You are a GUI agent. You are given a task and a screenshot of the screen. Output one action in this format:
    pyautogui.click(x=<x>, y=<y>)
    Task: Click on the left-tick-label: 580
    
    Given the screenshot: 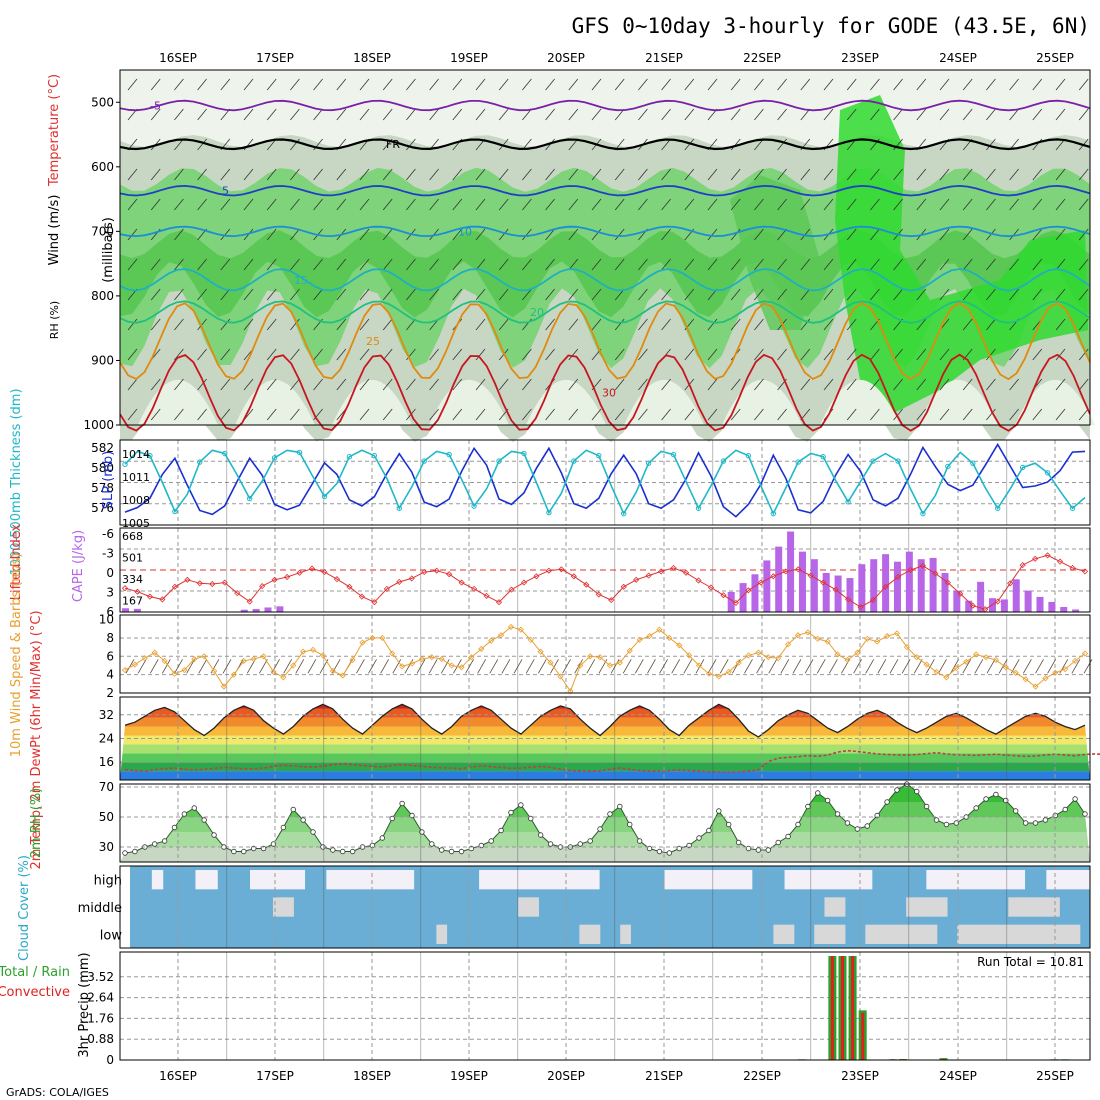 What is the action you would take?
    pyautogui.click(x=102, y=468)
    